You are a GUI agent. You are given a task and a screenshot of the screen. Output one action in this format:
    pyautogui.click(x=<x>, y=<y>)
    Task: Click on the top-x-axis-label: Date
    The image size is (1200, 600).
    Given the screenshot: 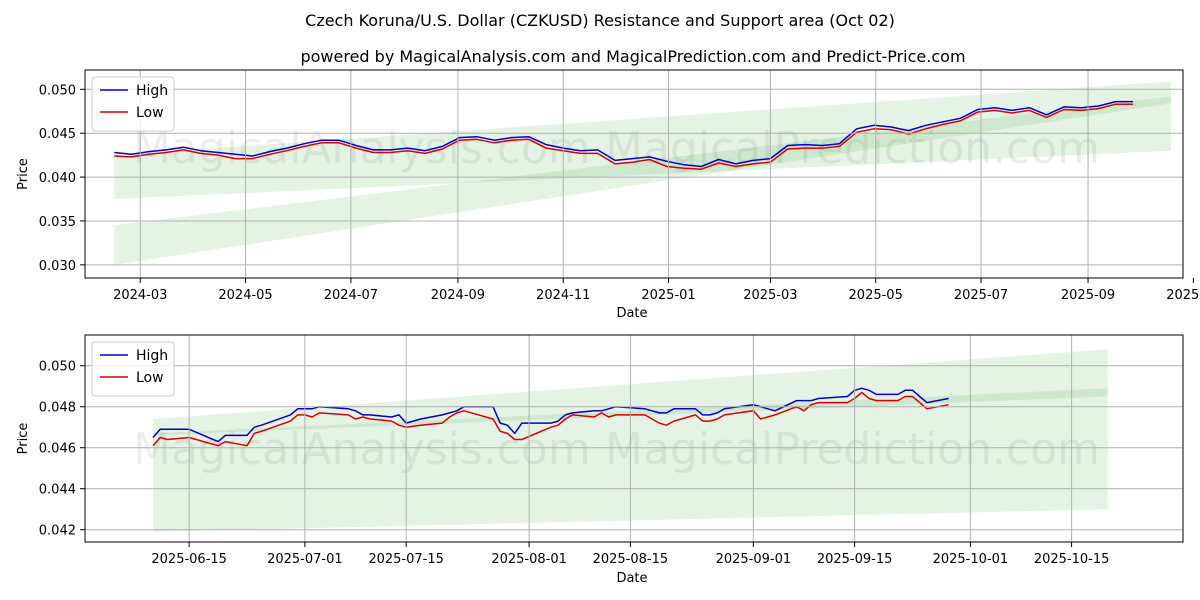 What is the action you would take?
    pyautogui.click(x=631, y=313)
    